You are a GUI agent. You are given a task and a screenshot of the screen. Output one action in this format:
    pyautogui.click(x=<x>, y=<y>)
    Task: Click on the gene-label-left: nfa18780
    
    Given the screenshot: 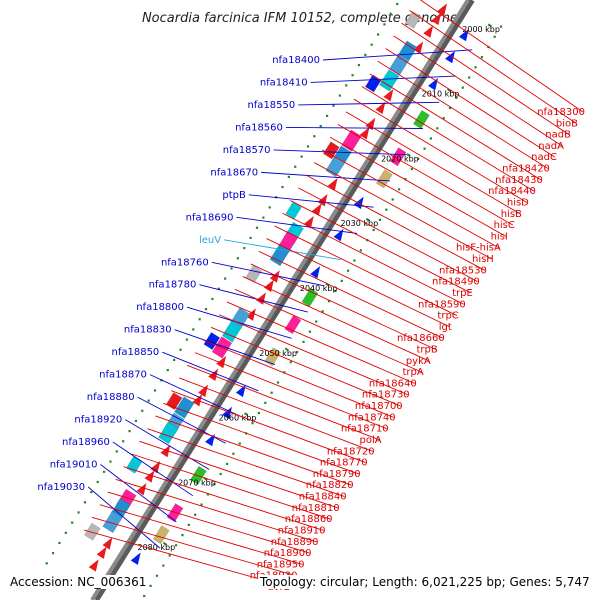 What is the action you would take?
    pyautogui.click(x=173, y=285)
    